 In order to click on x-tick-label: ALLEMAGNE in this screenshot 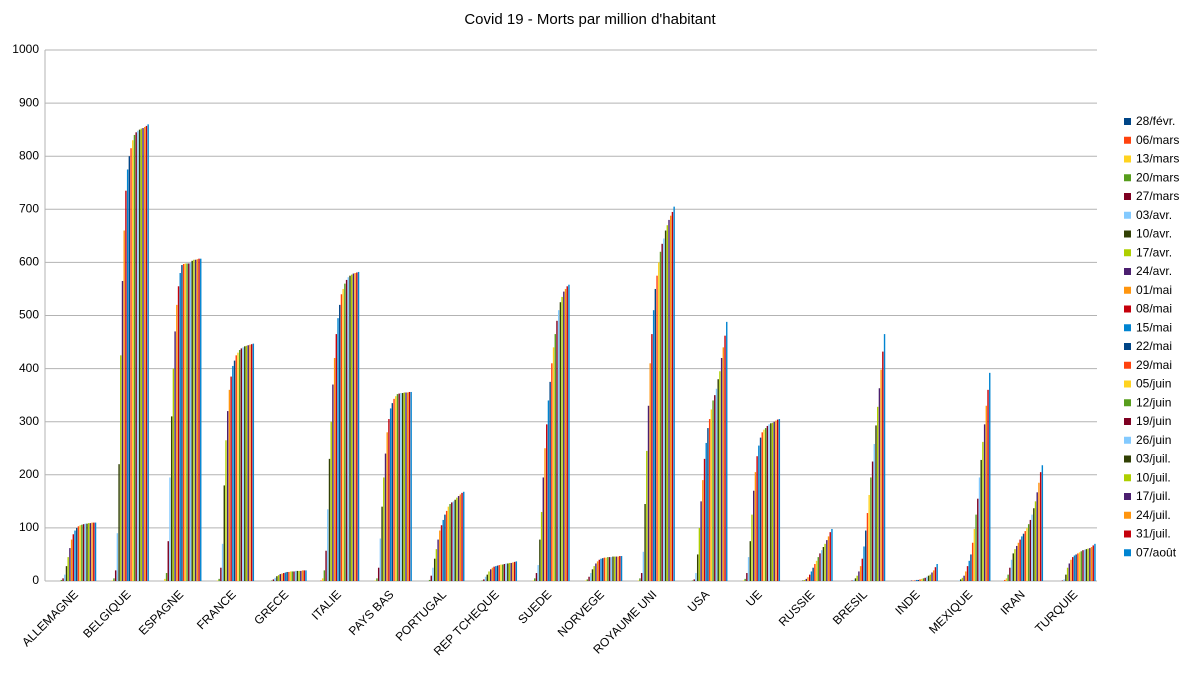, I will do `click(50, 618)`.